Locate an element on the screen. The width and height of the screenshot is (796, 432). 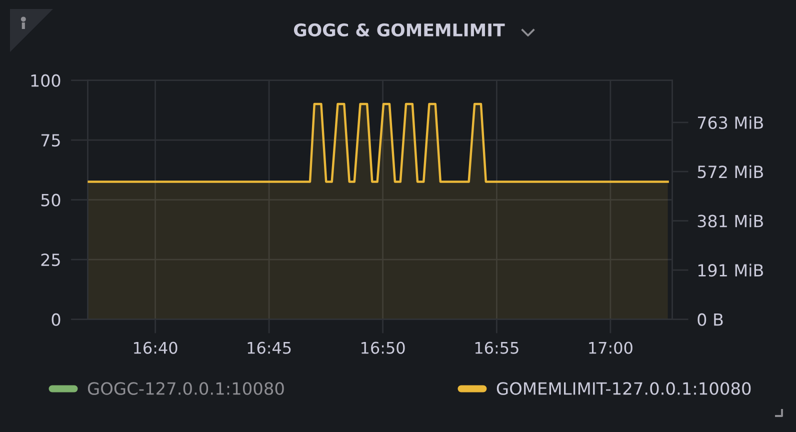
y2-tick-label: 0 B is located at coordinates (710, 319).